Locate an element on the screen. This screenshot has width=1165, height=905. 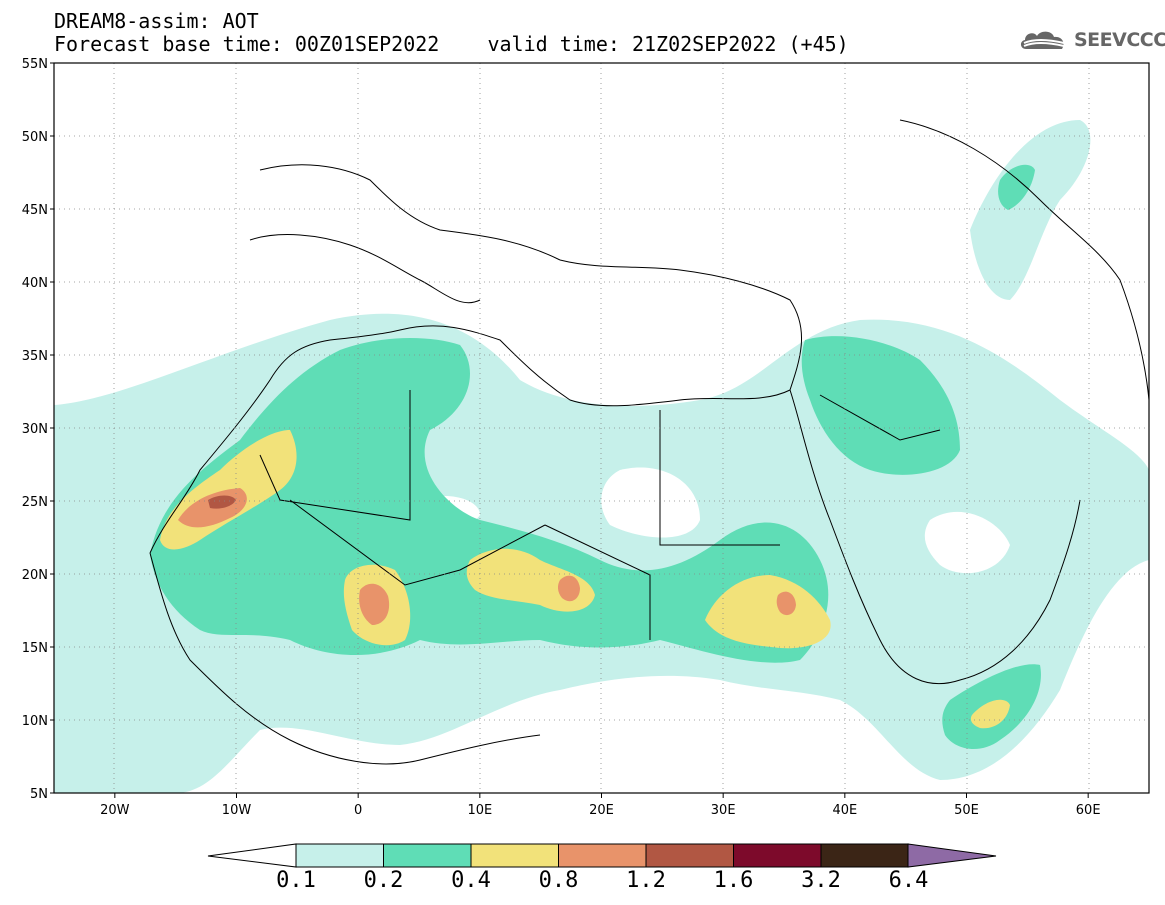
colorbar-level-label: 6.4 is located at coordinates (908, 880).